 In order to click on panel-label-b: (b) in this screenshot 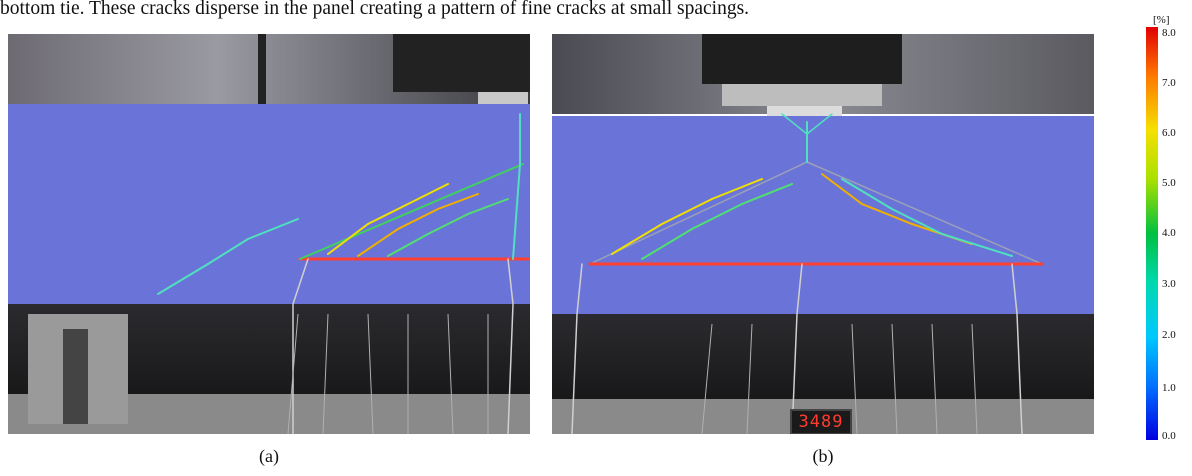, I will do `click(823, 456)`.